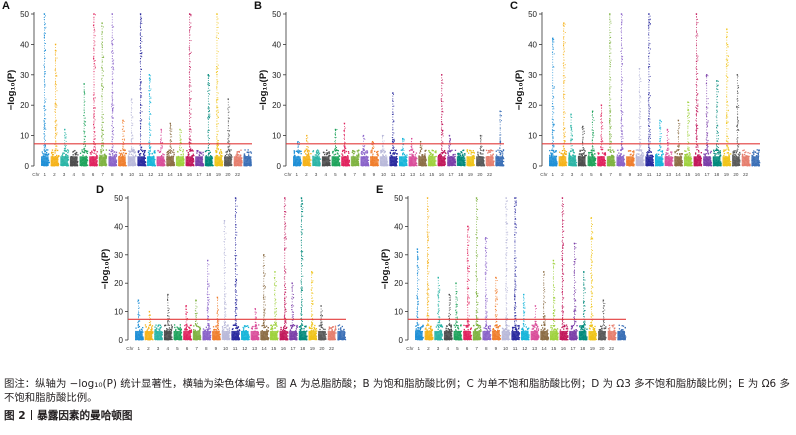  What do you see at coordinates (102, 174) in the screenshot?
I see `x-tick-label: 7` at bounding box center [102, 174].